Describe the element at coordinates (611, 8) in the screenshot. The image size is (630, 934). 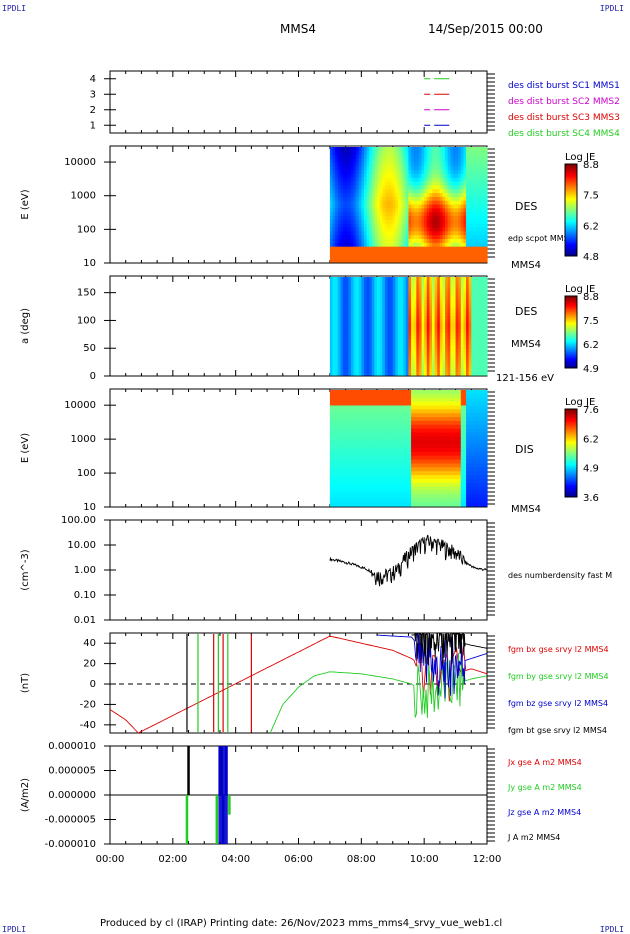
I see `corner-label-top-right: IPDLI` at that location.